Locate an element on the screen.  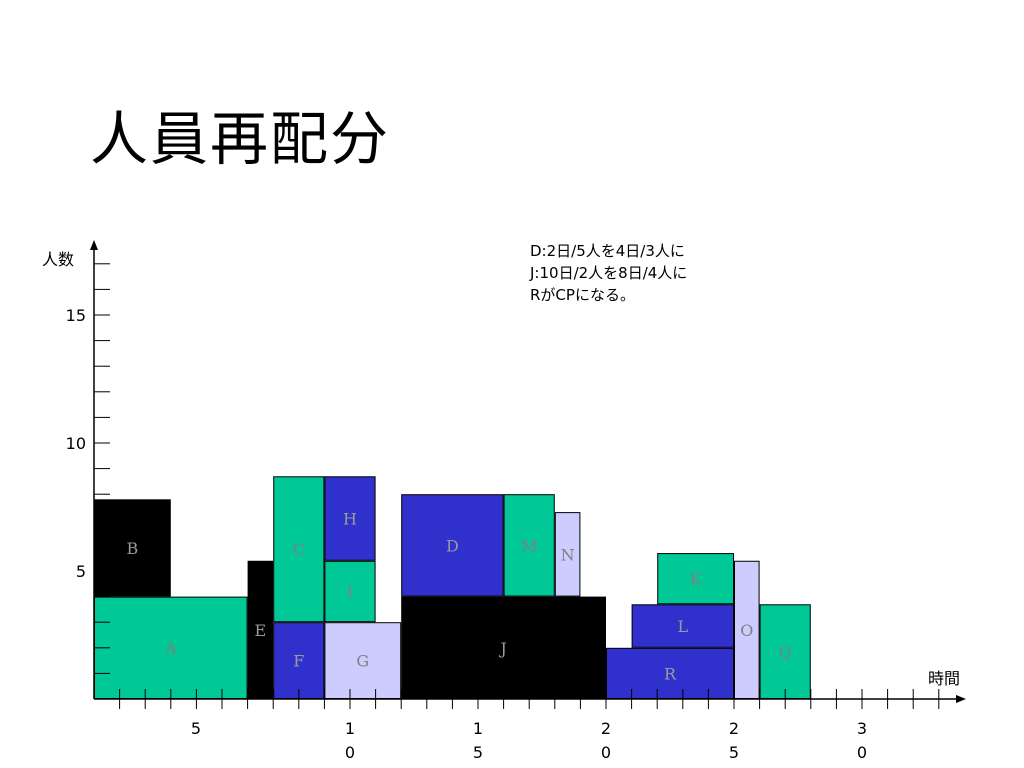
notes: D:2日/5人を4日/3人に J:10日/2人を8日/4人に RがCPになる。 is located at coordinates (608, 273).